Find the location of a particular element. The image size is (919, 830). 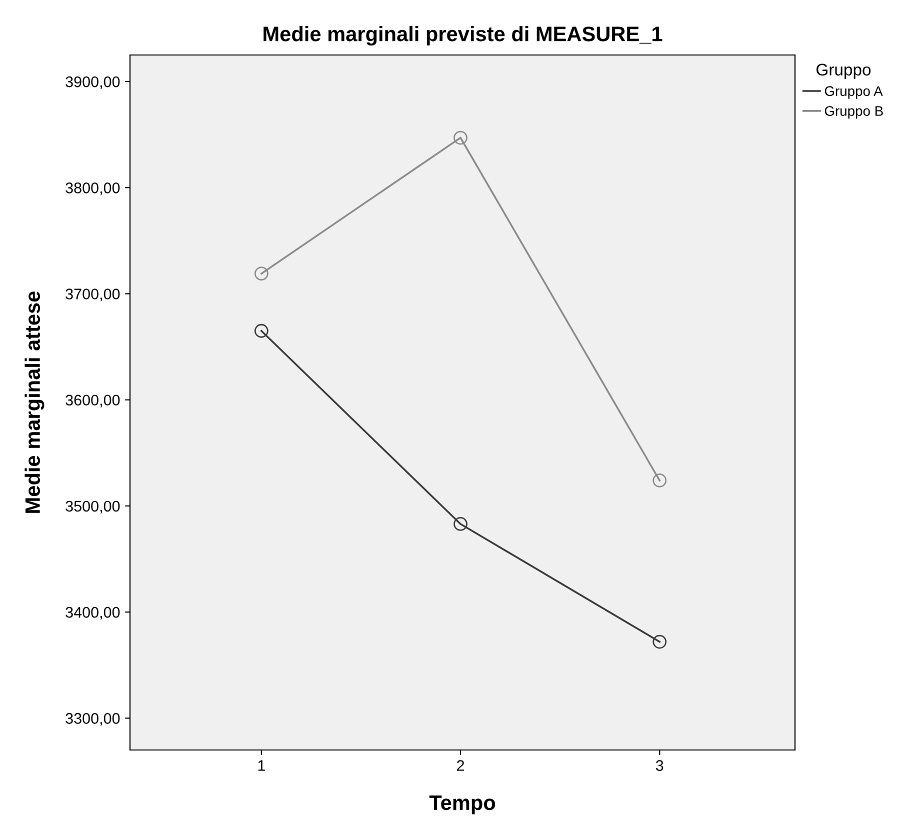

x-tick-label: 2 is located at coordinates (460, 765).